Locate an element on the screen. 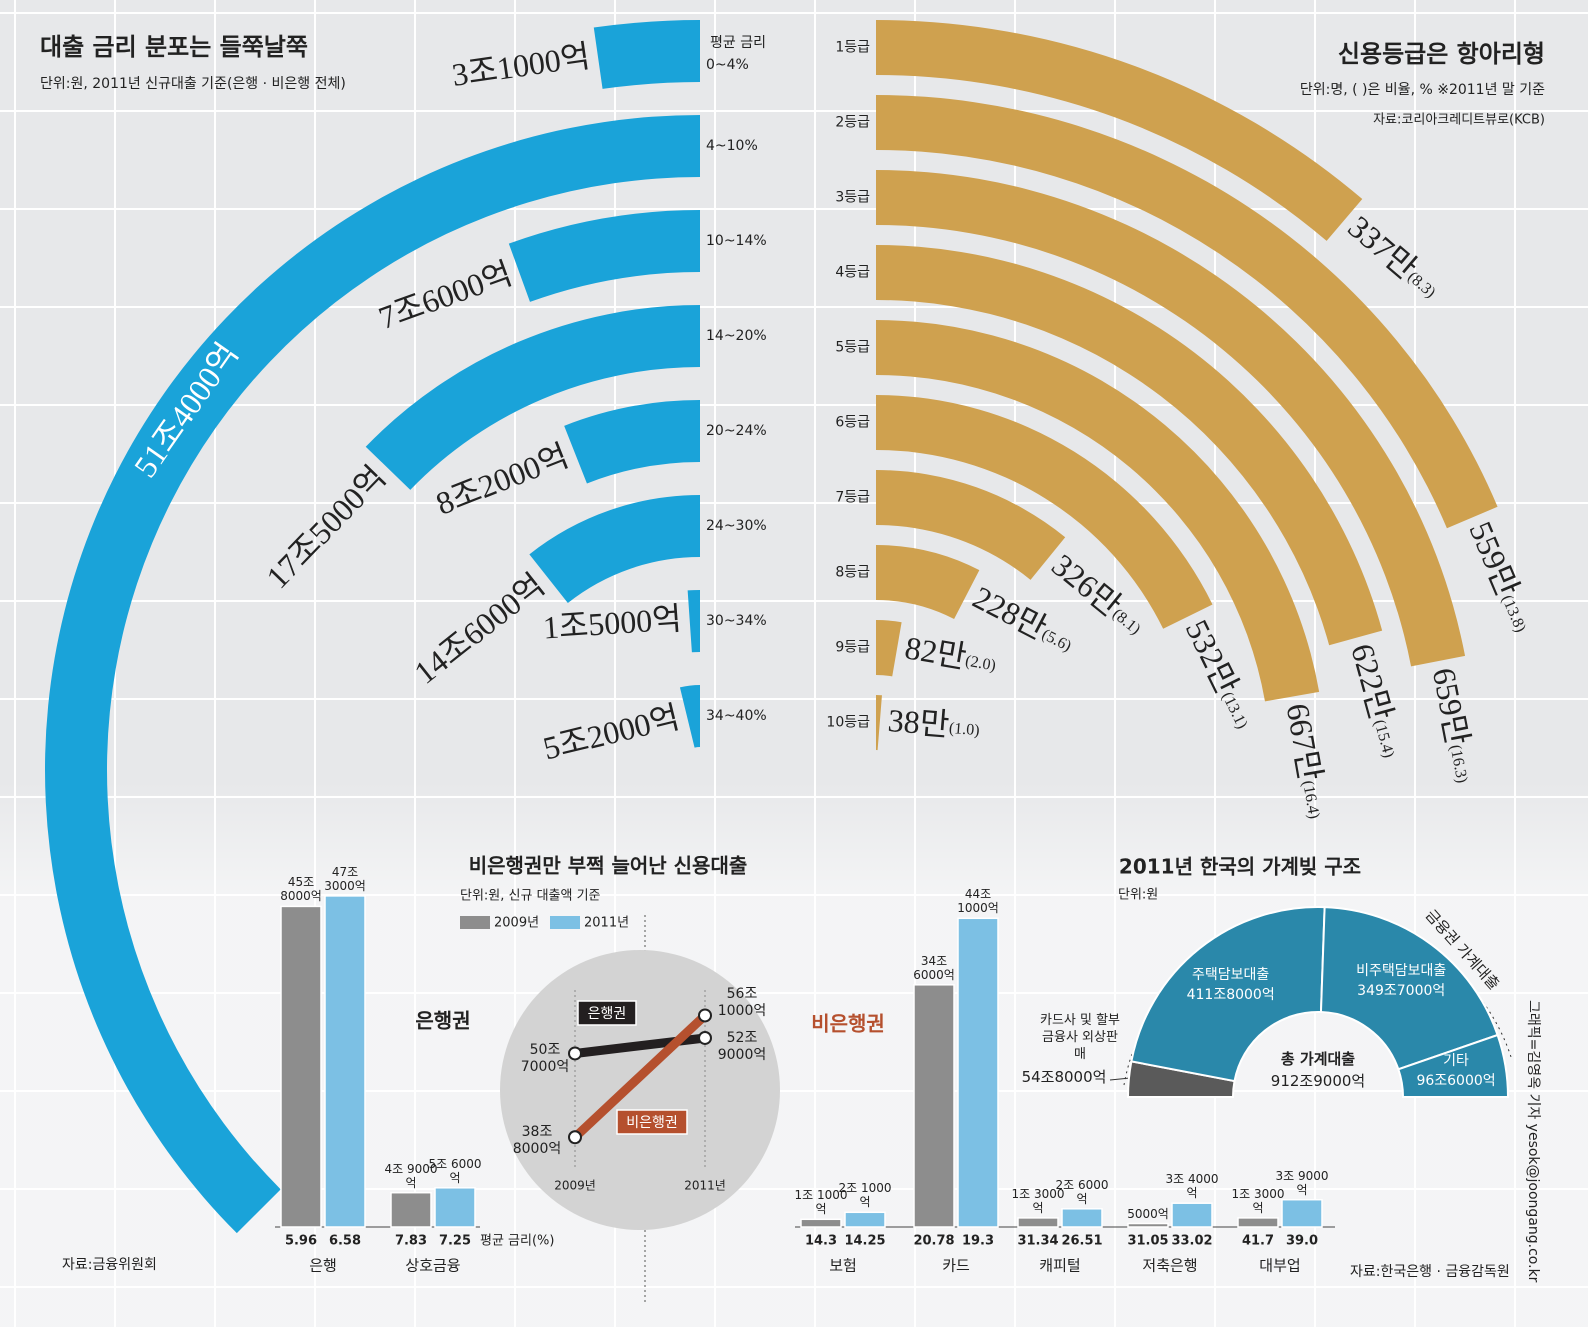 This screenshot has width=1588, height=1327. rate-value: 41.7 is located at coordinates (1258, 1241).